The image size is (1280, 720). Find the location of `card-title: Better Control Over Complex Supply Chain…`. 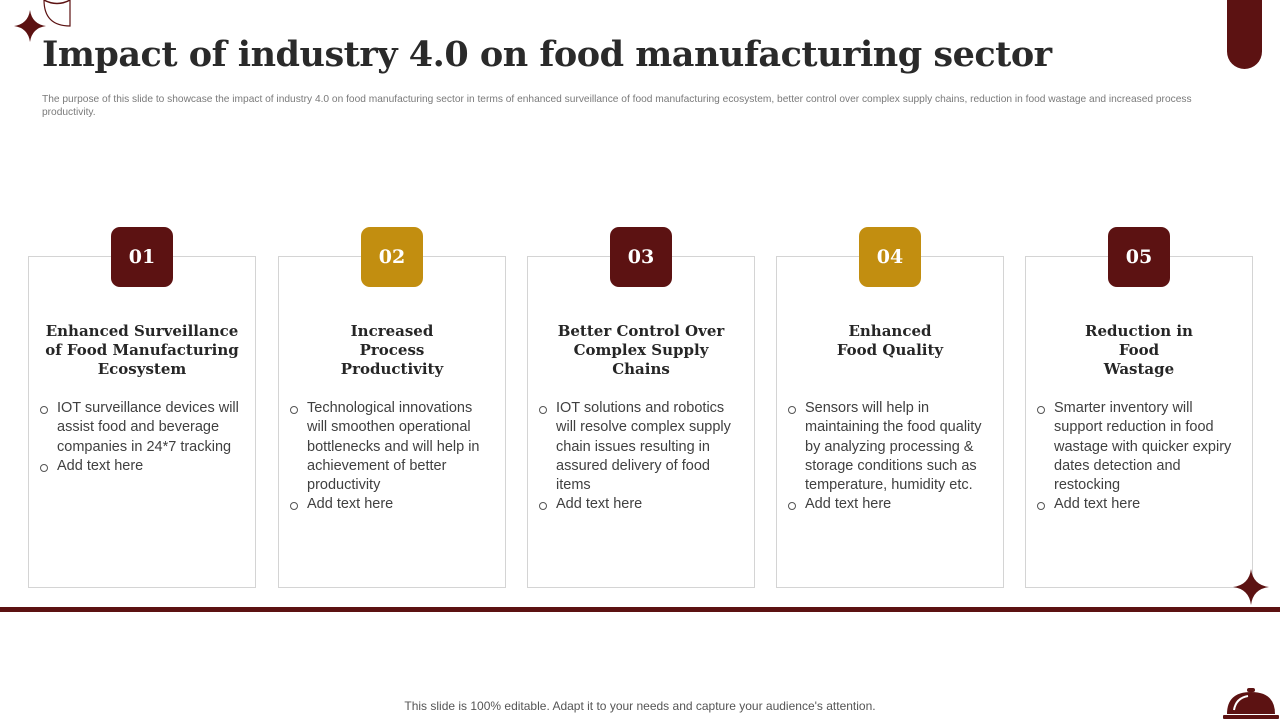

card-title: Better Control Over Complex Supply Chain… is located at coordinates (641, 350).